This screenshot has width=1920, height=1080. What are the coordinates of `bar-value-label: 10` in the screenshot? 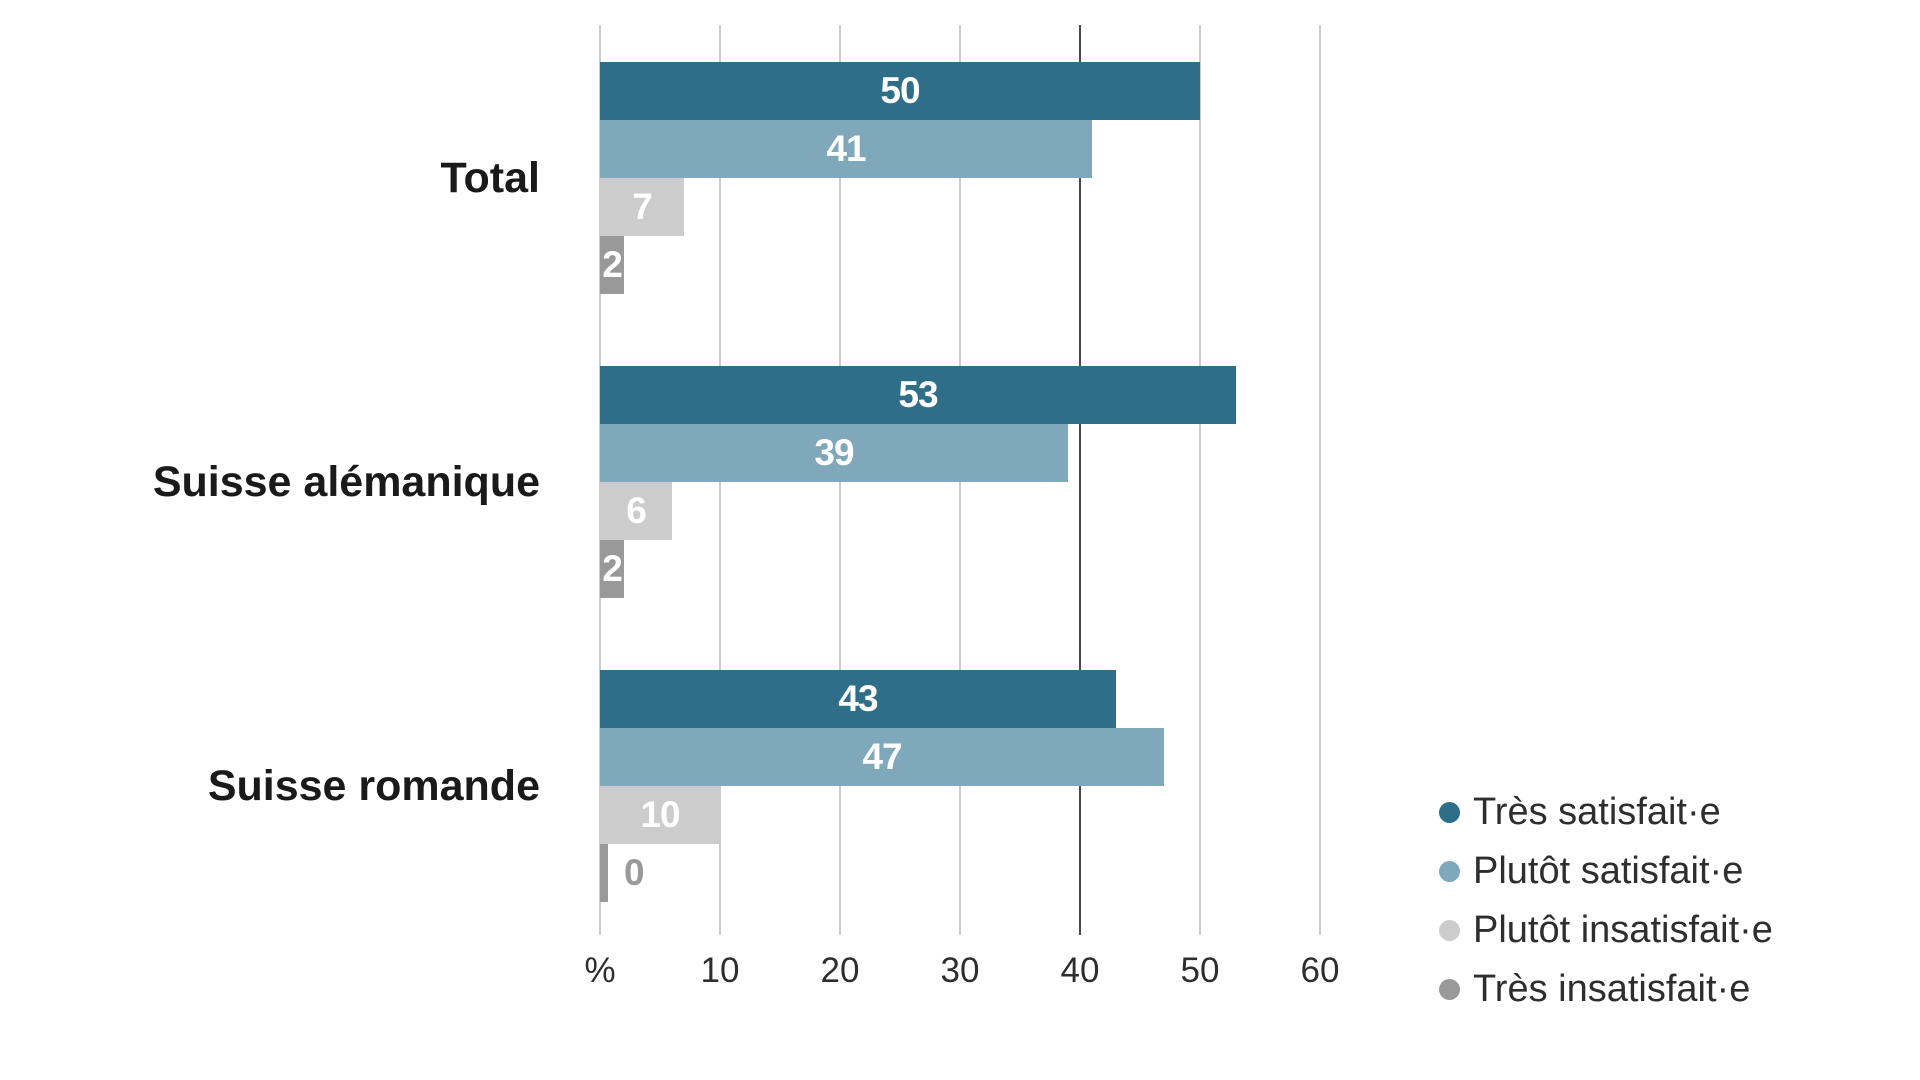 It's located at (660, 814).